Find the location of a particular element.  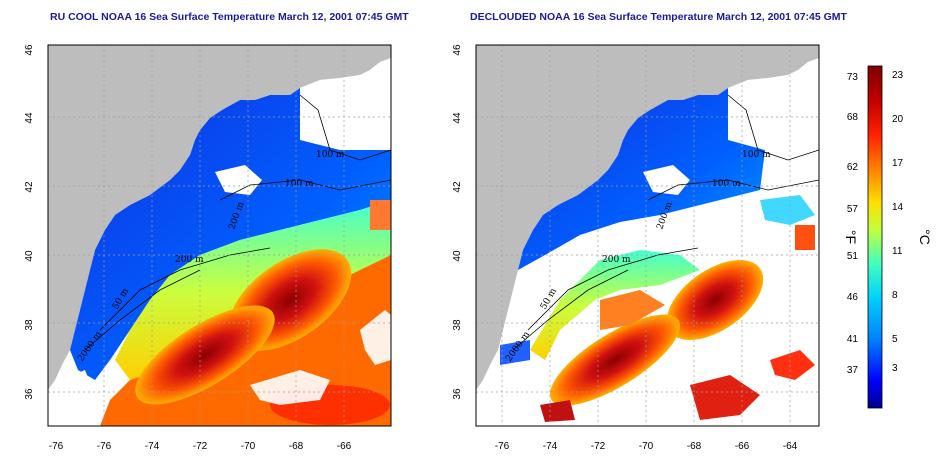

colorbar-c-tick: 8 is located at coordinates (895, 295).